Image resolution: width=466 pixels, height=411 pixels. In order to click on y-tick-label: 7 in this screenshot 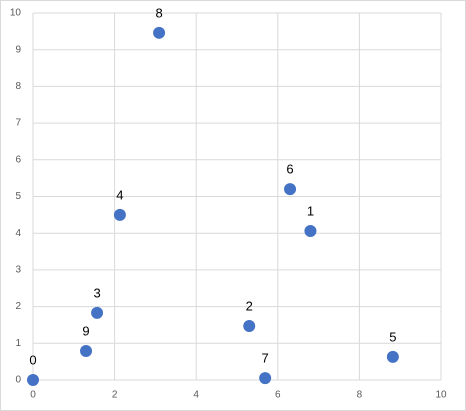, I will do `click(18, 123)`.